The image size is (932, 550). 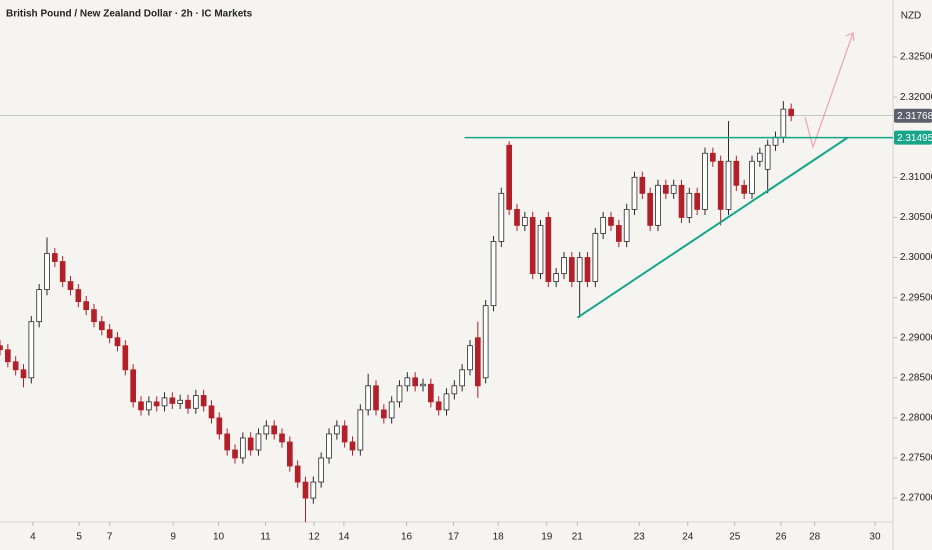 What do you see at coordinates (916, 97) in the screenshot?
I see `y-tick-label: 2.32000` at bounding box center [916, 97].